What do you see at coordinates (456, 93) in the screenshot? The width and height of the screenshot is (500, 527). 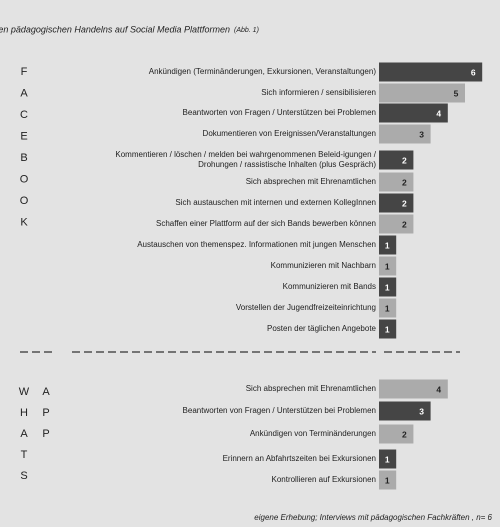 I see `value-label: 5` at bounding box center [456, 93].